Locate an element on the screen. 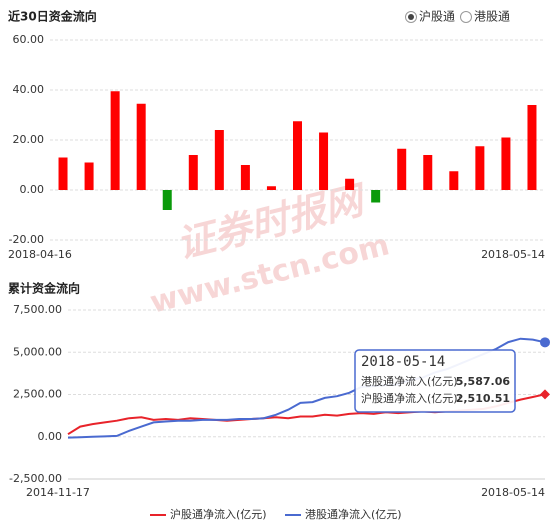  y-tick-label: 40.00 is located at coordinates (29, 89).